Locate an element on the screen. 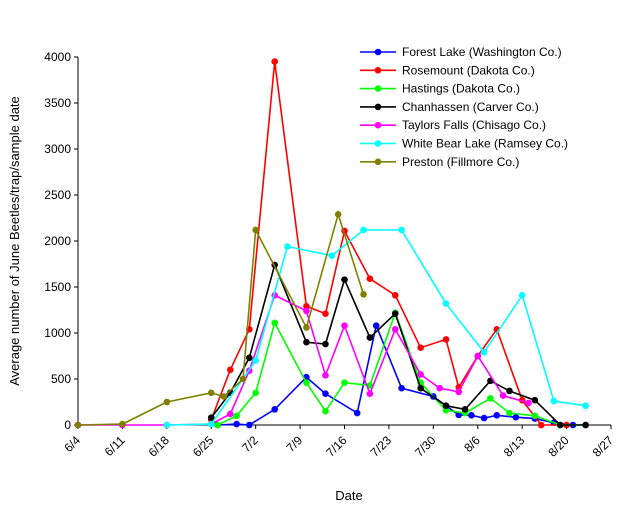 This screenshot has width=640, height=511. x-tick-label: 7/9 is located at coordinates (295, 444).